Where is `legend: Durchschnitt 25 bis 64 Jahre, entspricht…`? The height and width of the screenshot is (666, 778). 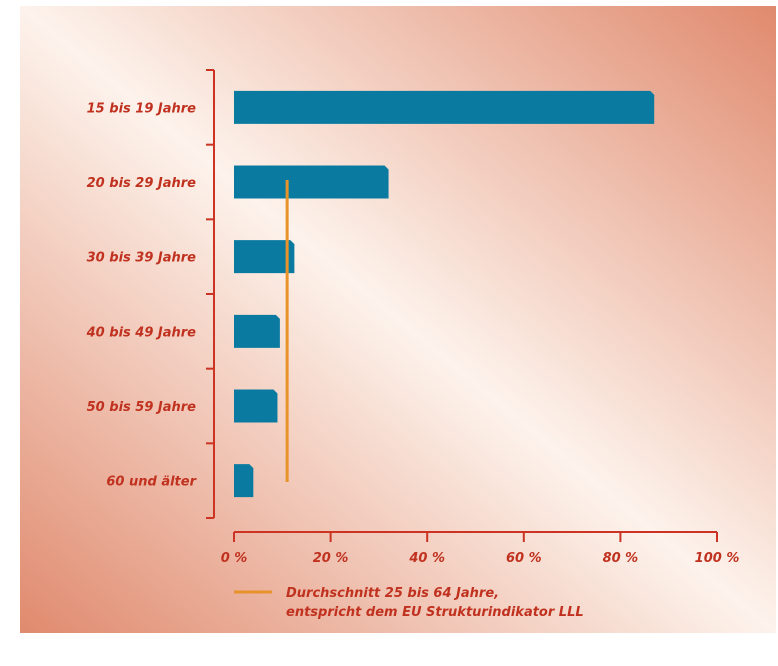
legend: Durchschnitt 25 bis 64 Jahre, entspricht… is located at coordinates (409, 603).